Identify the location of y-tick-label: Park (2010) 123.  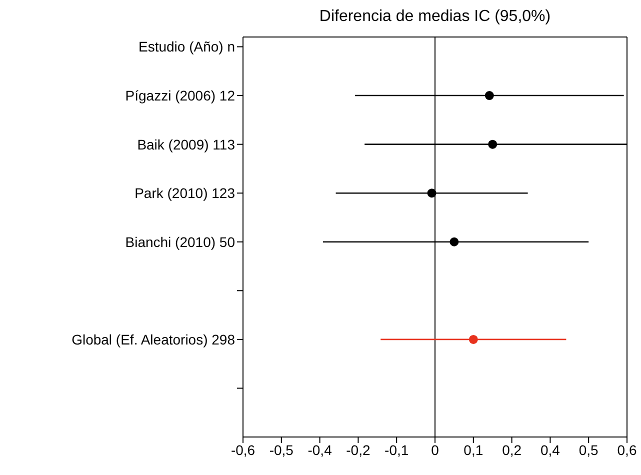
(185, 193).